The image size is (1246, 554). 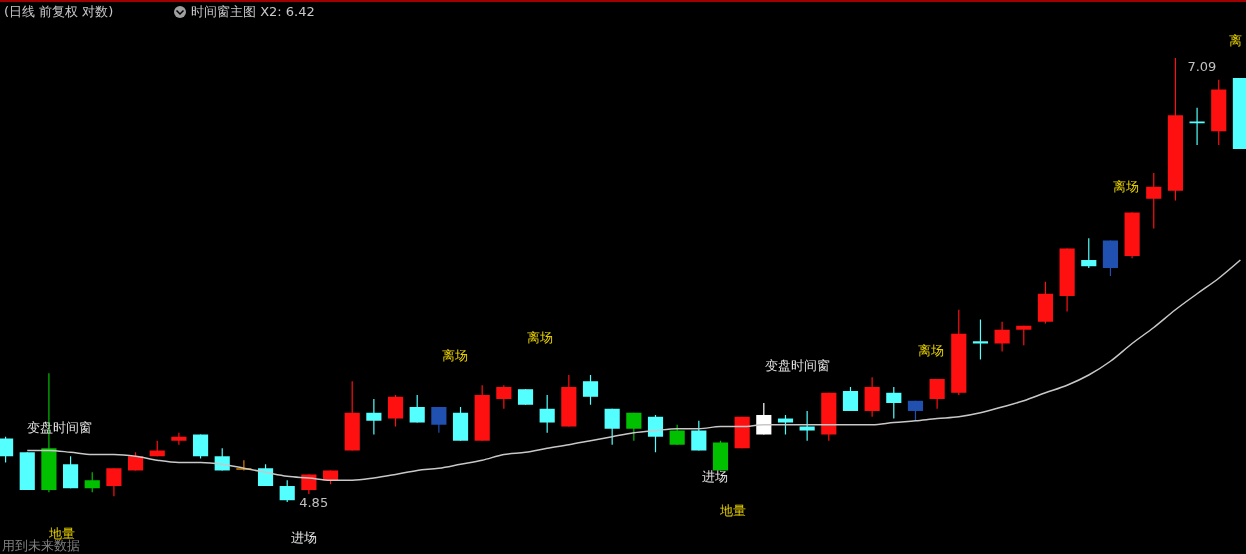 What do you see at coordinates (733, 510) in the screenshot?
I see `text: 地量` at bounding box center [733, 510].